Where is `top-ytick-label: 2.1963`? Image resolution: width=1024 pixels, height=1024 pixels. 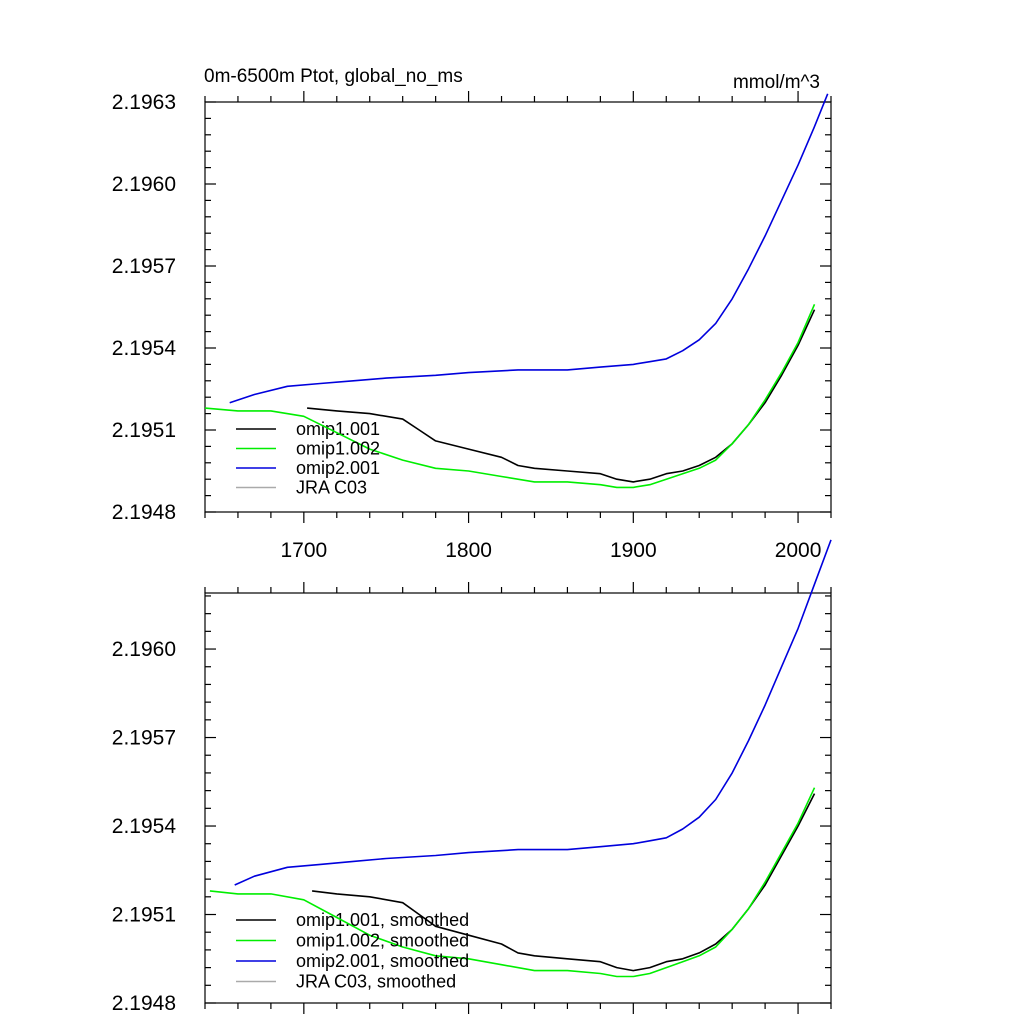
top-ytick-label: 2.1963 is located at coordinates (144, 102).